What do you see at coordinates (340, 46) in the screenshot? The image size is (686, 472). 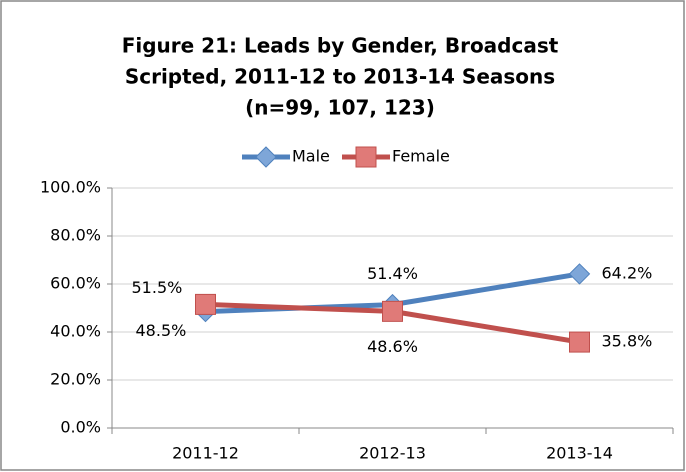 I see `chart-title: Figure 21: Leads by Gender, Broadcast` at bounding box center [340, 46].